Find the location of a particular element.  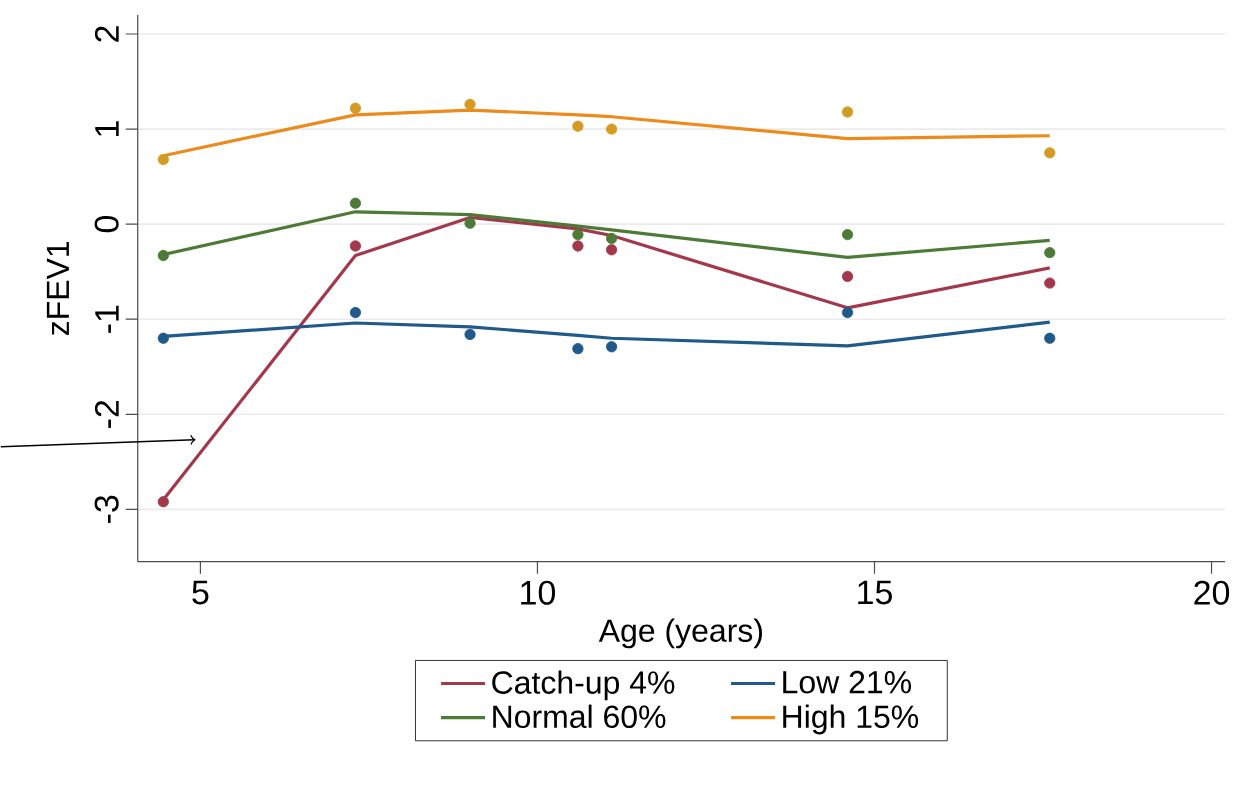

legend-label: Normal 60% is located at coordinates (579, 716).